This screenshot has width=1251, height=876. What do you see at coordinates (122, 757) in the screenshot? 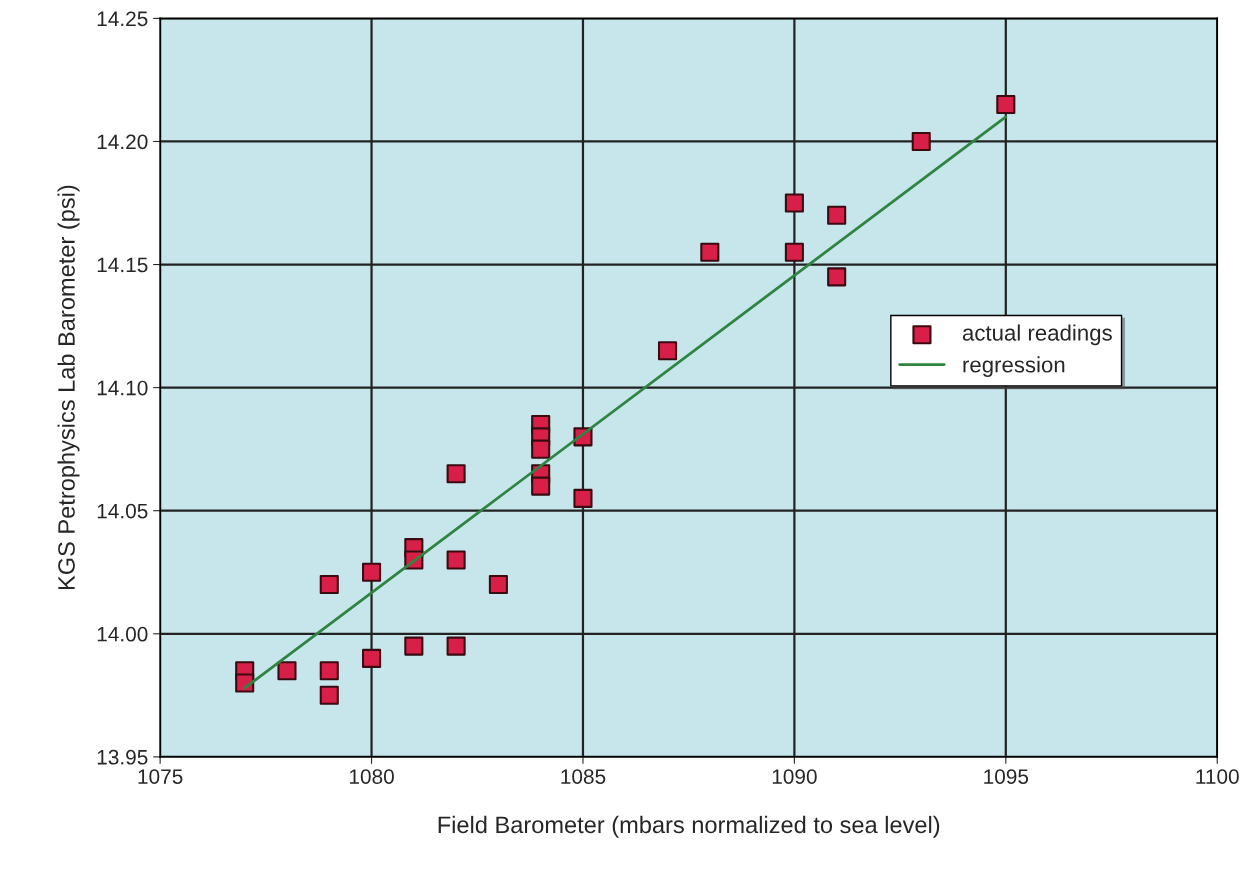
I see `y-tick-label: 13.95` at bounding box center [122, 757].